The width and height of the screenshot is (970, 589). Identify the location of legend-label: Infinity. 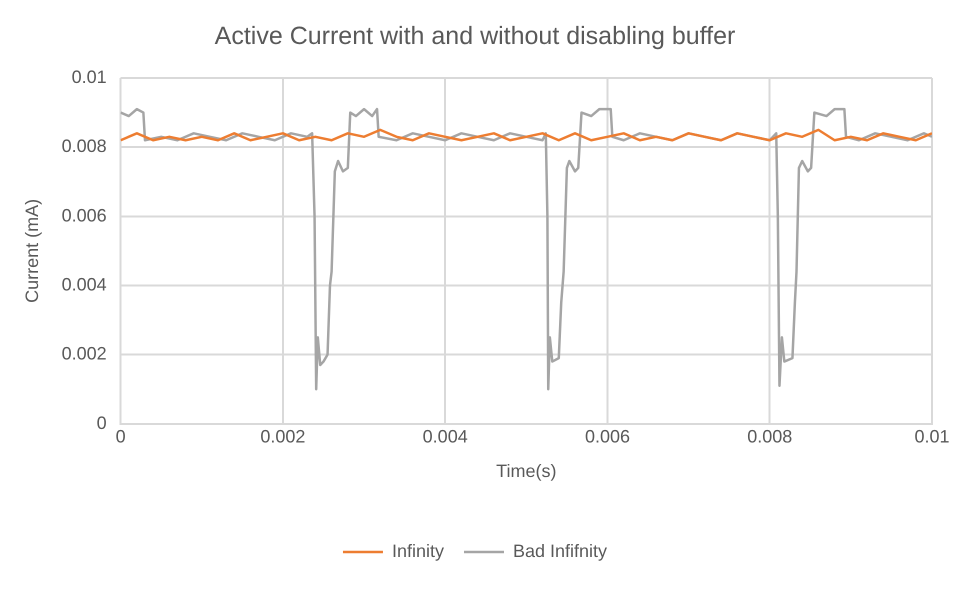
(418, 550).